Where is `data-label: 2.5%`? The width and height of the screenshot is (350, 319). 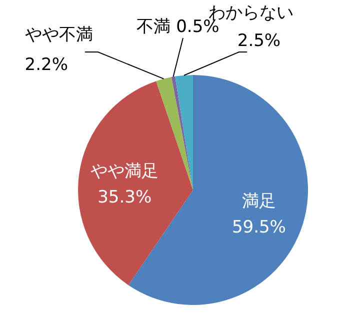 data-label: 2.5% is located at coordinates (259, 41).